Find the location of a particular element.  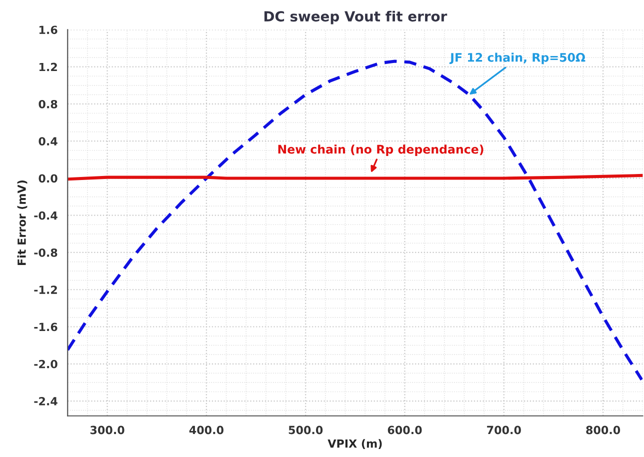

y-tick-label: -0.8 is located at coordinates (46, 252).